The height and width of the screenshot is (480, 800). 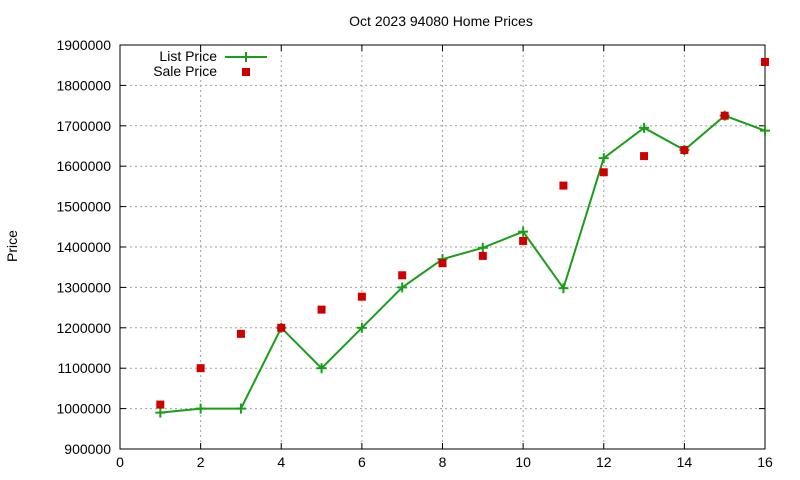 What do you see at coordinates (246, 57) in the screenshot?
I see `legend-marker-list-price` at bounding box center [246, 57].